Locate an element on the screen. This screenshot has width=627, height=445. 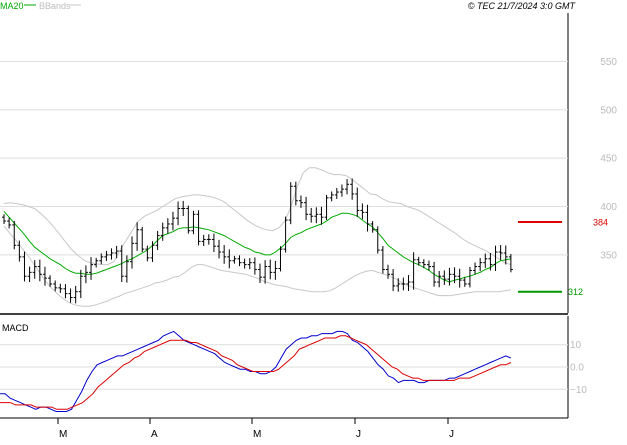
macd-panel-title: MACD is located at coordinates (15, 328).